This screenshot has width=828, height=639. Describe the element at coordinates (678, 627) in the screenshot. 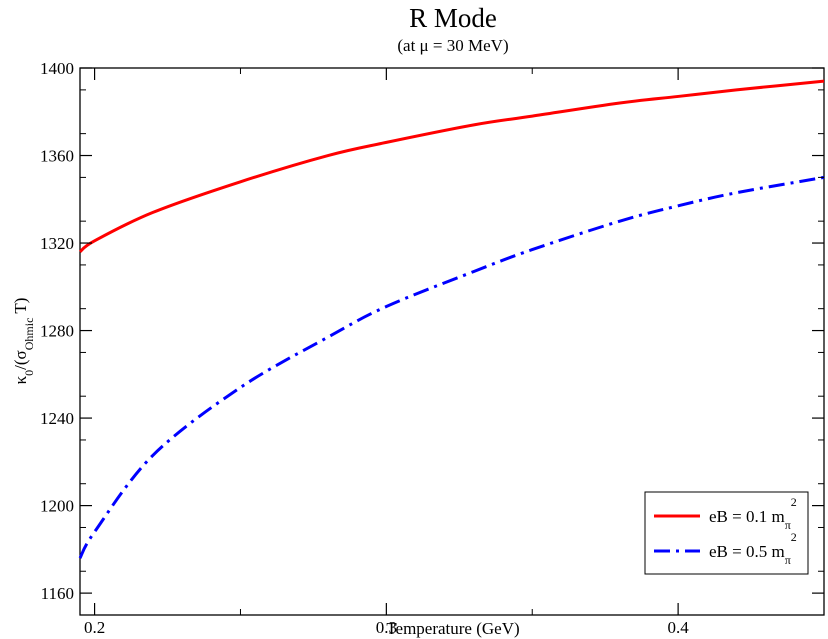

I see `x-tick-label: 0.4` at that location.